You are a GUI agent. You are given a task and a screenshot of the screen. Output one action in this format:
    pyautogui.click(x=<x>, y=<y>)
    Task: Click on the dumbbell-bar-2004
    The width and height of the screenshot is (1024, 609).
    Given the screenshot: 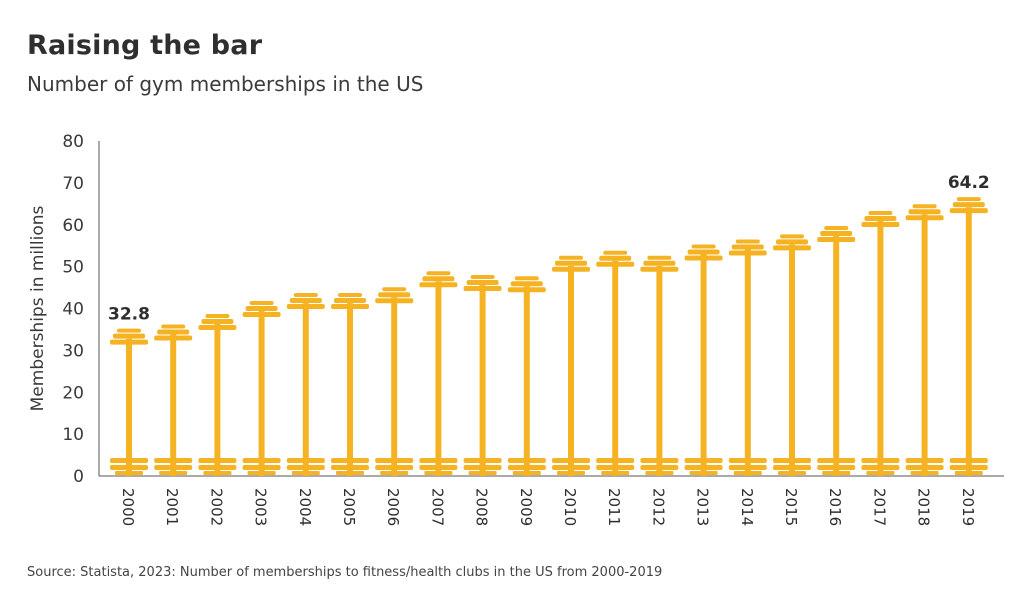 What is the action you would take?
    pyautogui.click(x=305, y=384)
    